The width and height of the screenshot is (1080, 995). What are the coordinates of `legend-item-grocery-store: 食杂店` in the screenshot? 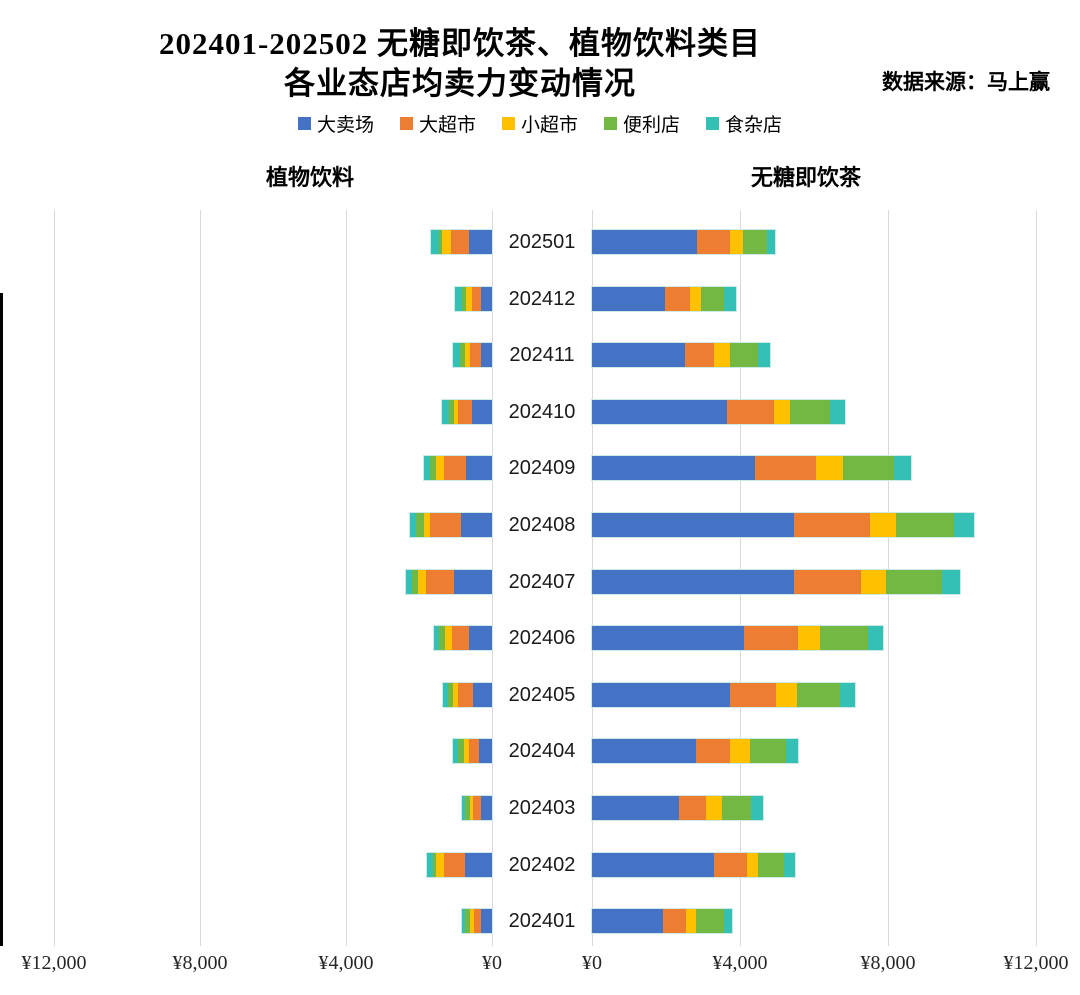 It's located at (744, 123).